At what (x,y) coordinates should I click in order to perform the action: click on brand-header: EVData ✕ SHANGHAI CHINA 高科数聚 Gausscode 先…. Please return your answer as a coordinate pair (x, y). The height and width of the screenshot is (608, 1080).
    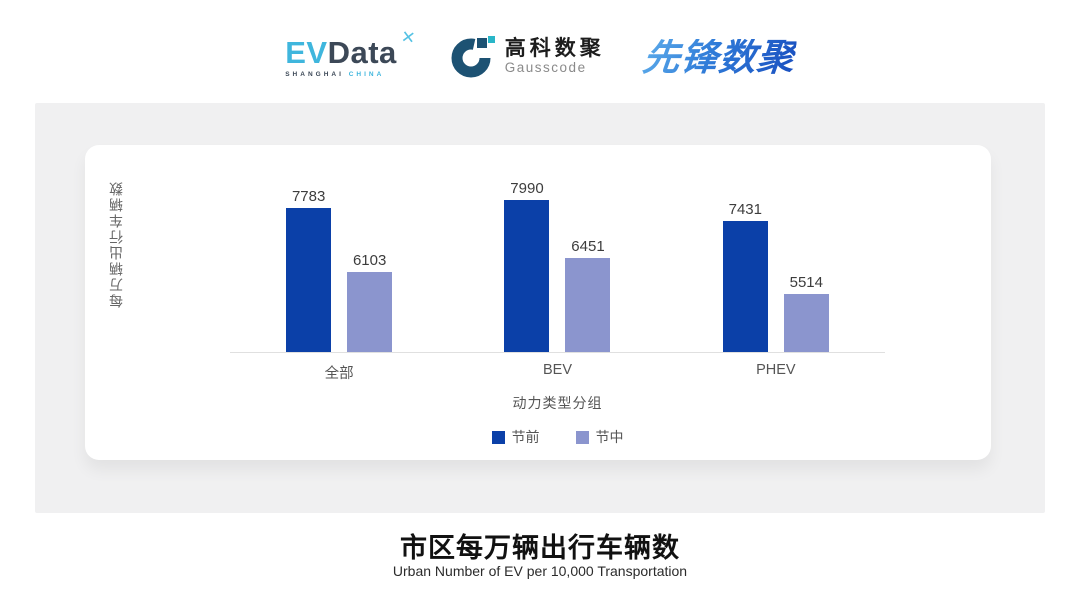
    Looking at the image, I should click on (540, 57).